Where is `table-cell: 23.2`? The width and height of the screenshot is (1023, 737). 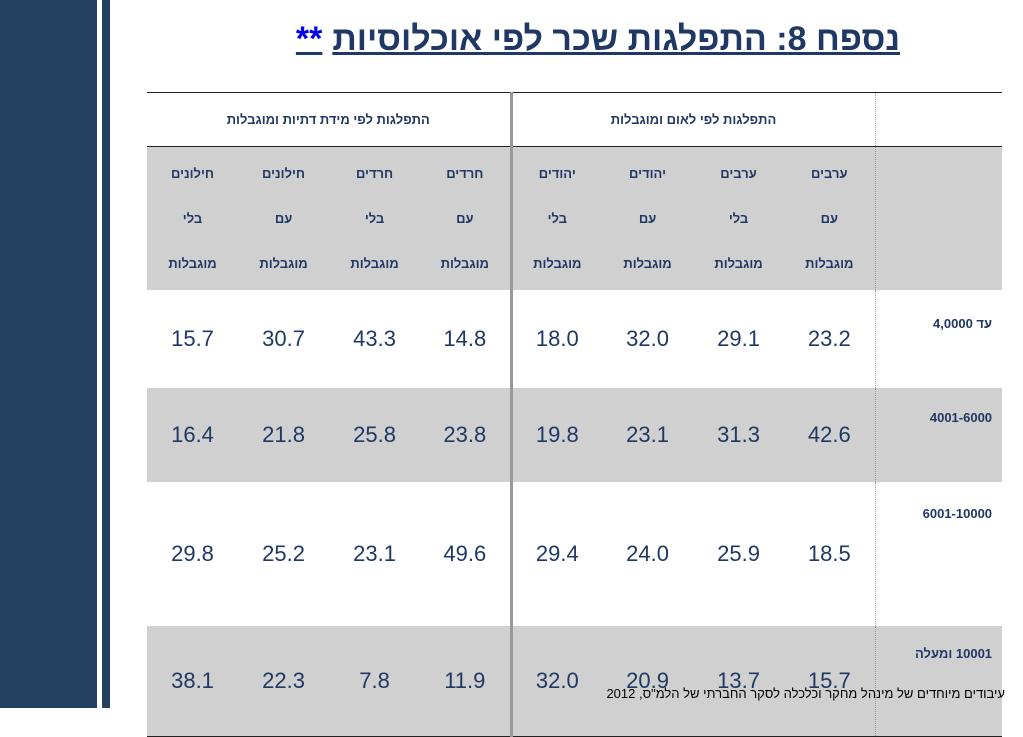
table-cell: 23.2 is located at coordinates (829, 338).